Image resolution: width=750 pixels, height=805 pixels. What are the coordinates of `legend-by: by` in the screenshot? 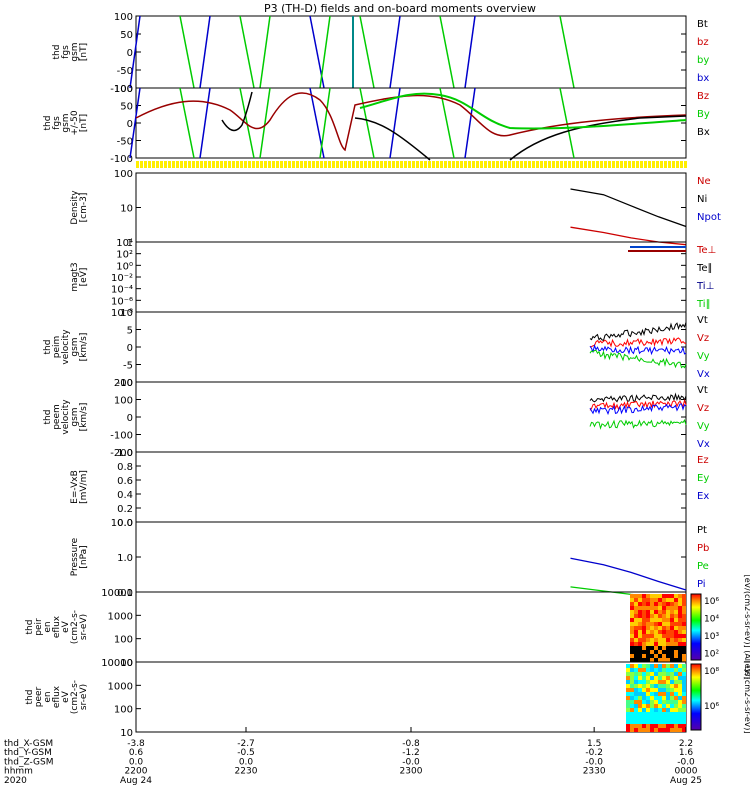 It's located at (703, 60).